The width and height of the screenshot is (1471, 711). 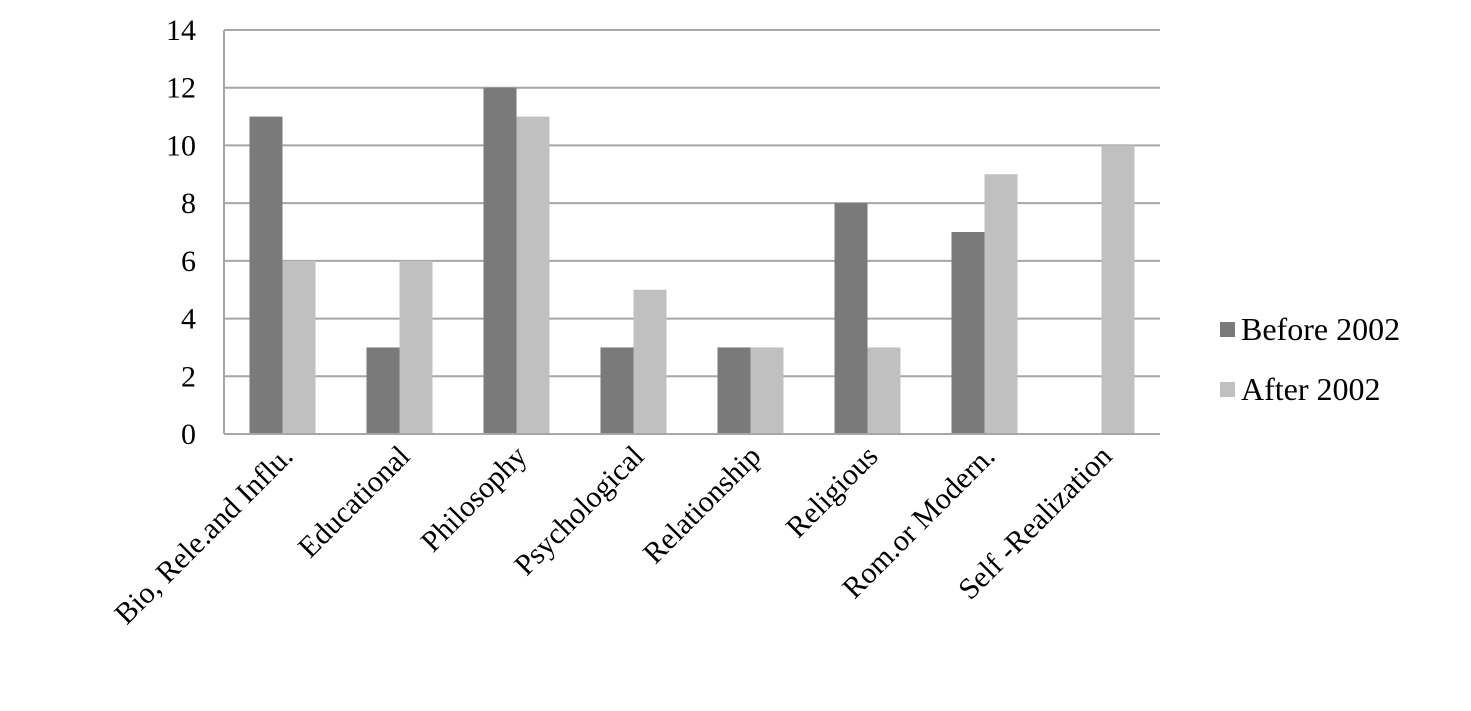 I want to click on y-tick-label: 8, so click(x=188, y=203).